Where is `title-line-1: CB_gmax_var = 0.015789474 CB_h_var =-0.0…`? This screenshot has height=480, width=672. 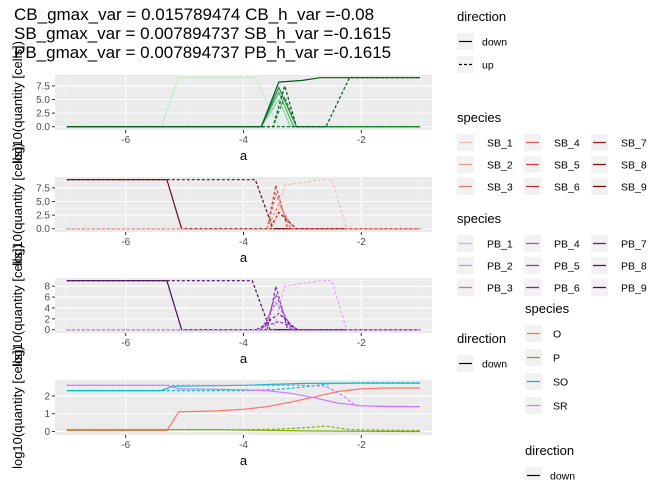 title-line-1: CB_gmax_var = 0.015789474 CB_h_var =-0.0… is located at coordinates (194, 14).